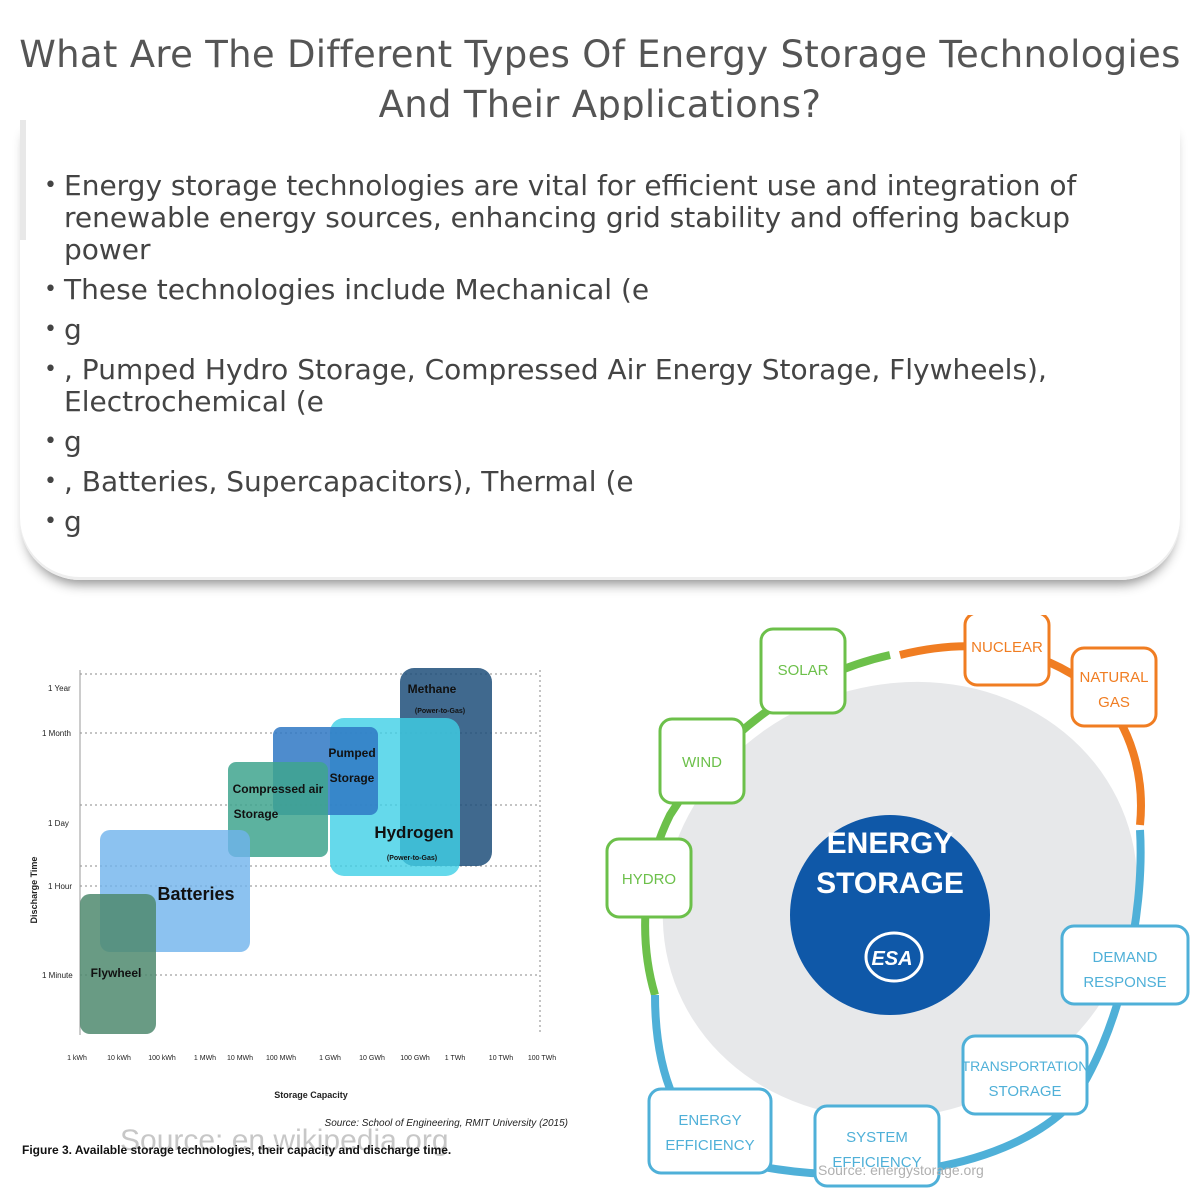  Describe the element at coordinates (58, 823) in the screenshot. I see `y-tick: 1 Day` at that location.